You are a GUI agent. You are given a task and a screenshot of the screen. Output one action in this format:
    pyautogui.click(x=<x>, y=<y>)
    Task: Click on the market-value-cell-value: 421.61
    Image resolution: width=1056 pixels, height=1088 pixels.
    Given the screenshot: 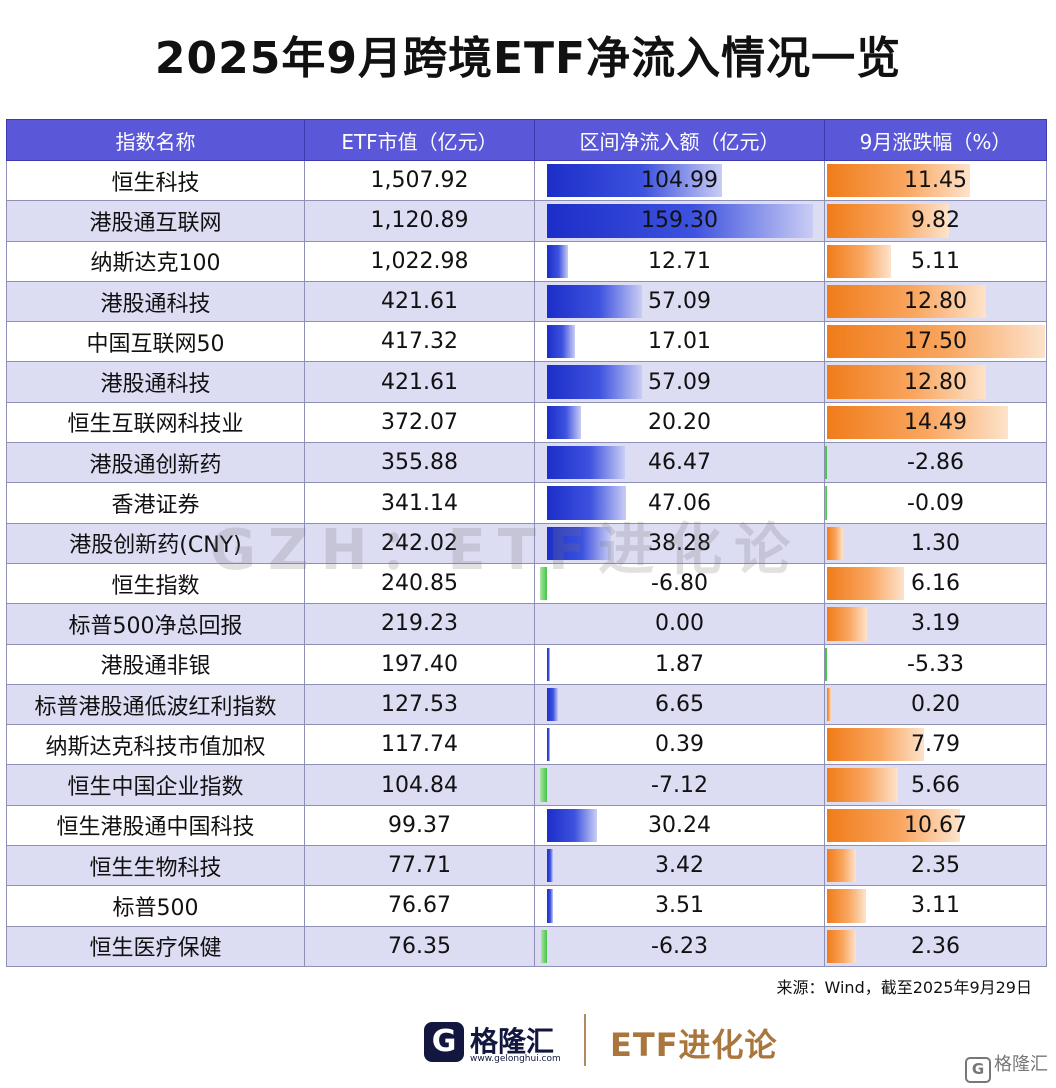 What is the action you would take?
    pyautogui.click(x=419, y=382)
    